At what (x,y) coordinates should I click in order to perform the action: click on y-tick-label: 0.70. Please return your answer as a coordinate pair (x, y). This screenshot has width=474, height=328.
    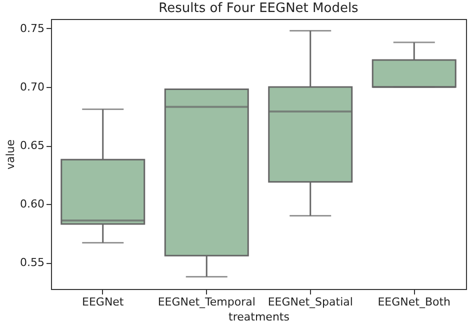
    Looking at the image, I should click on (32, 87).